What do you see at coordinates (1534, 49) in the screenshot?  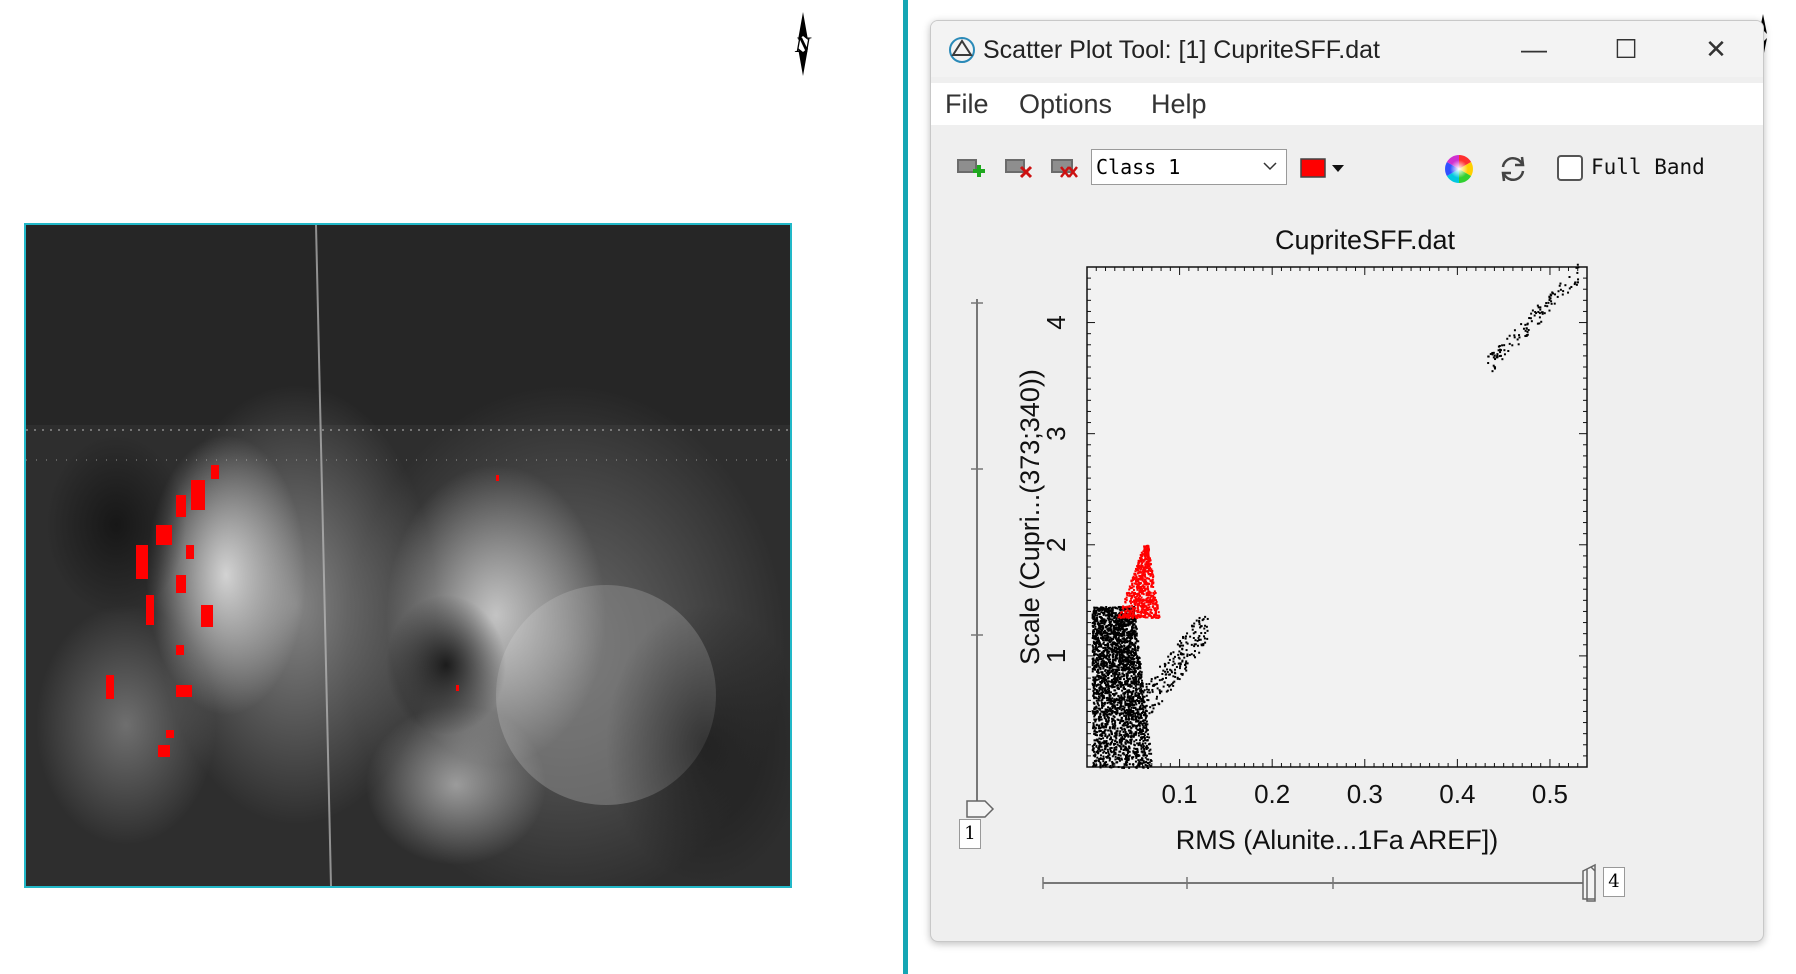 I see `minimize-button: —` at bounding box center [1534, 49].